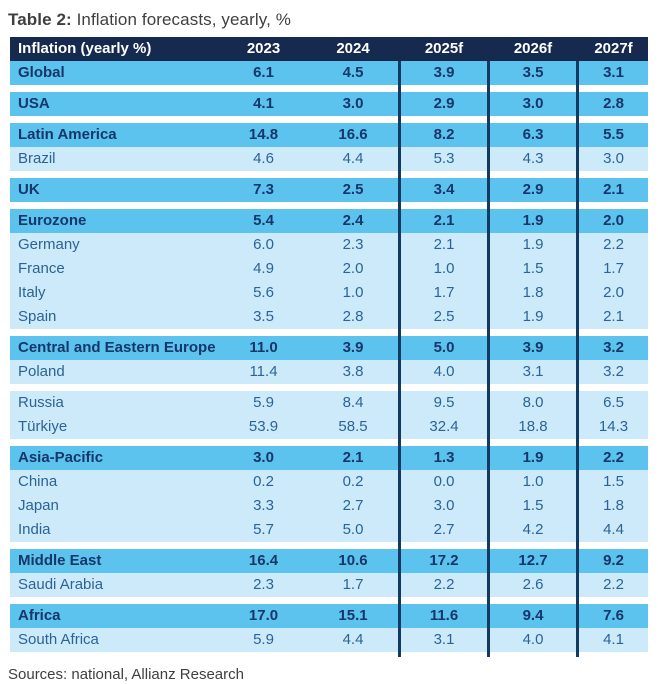 This screenshot has height=684, width=658. Describe the element at coordinates (263, 103) in the screenshot. I see `value-cell: 4.1` at that location.